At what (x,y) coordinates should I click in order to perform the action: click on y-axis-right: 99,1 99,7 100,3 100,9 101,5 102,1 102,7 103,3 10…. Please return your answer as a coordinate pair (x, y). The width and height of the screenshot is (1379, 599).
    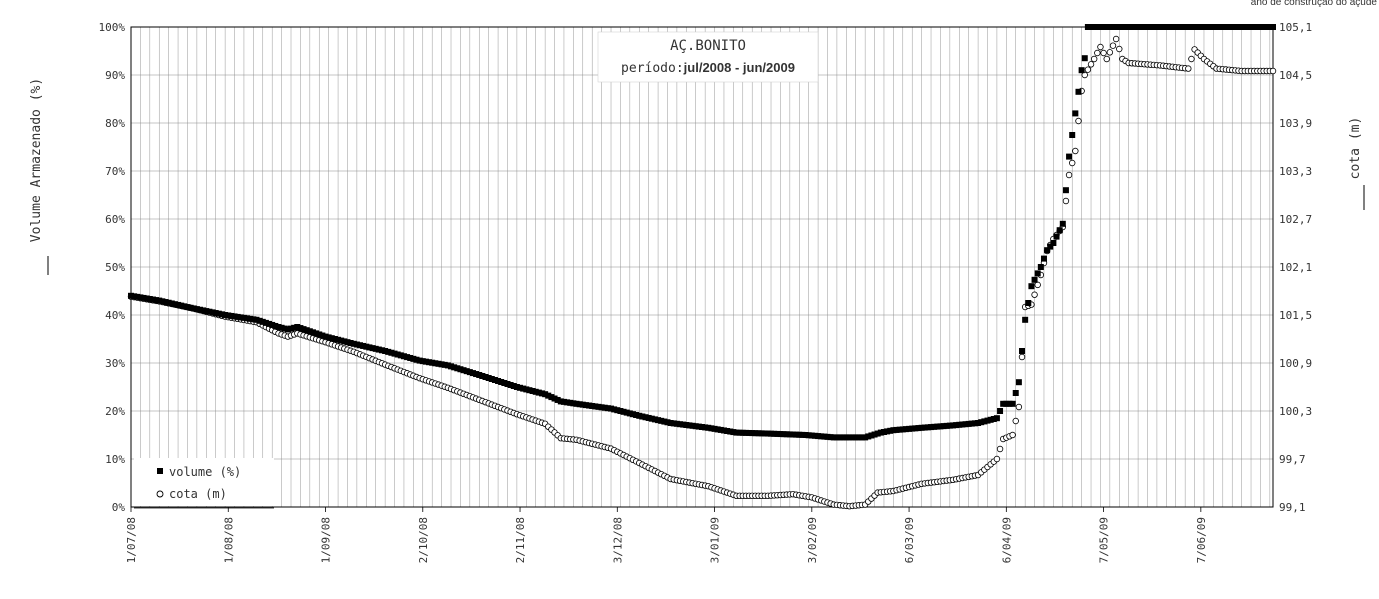
    Looking at the image, I should click on (1295, 267).